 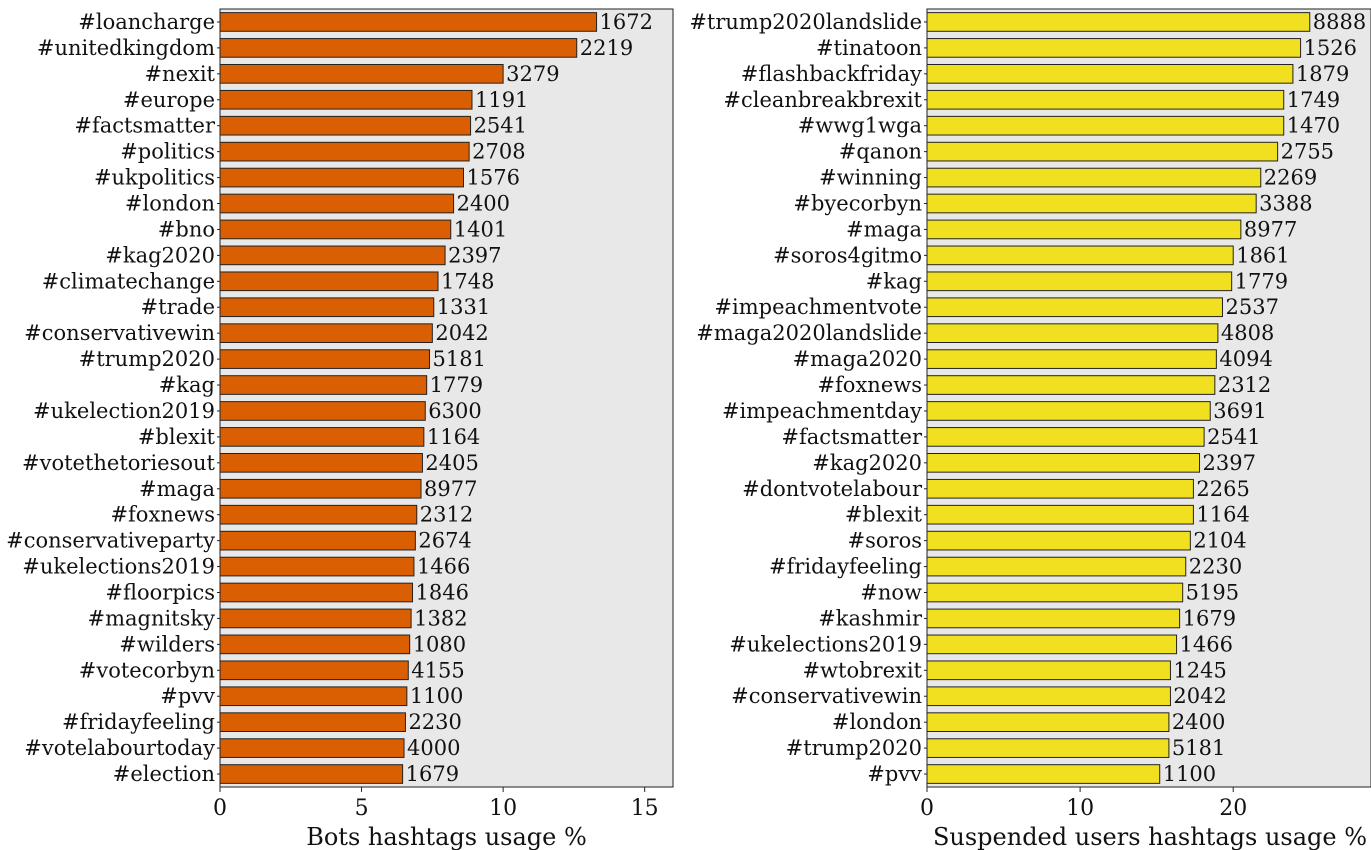 I want to click on category-label: #votecorbyn, so click(x=147, y=670).